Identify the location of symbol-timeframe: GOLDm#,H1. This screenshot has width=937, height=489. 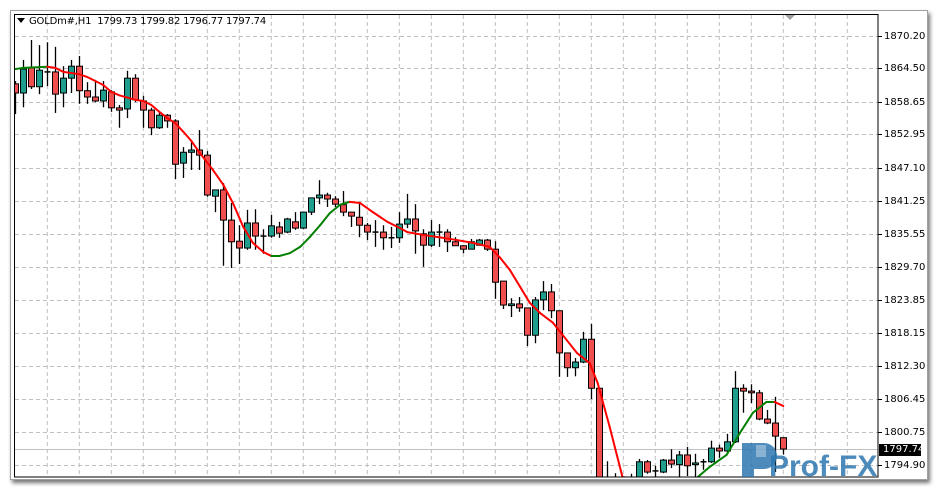
(60, 21).